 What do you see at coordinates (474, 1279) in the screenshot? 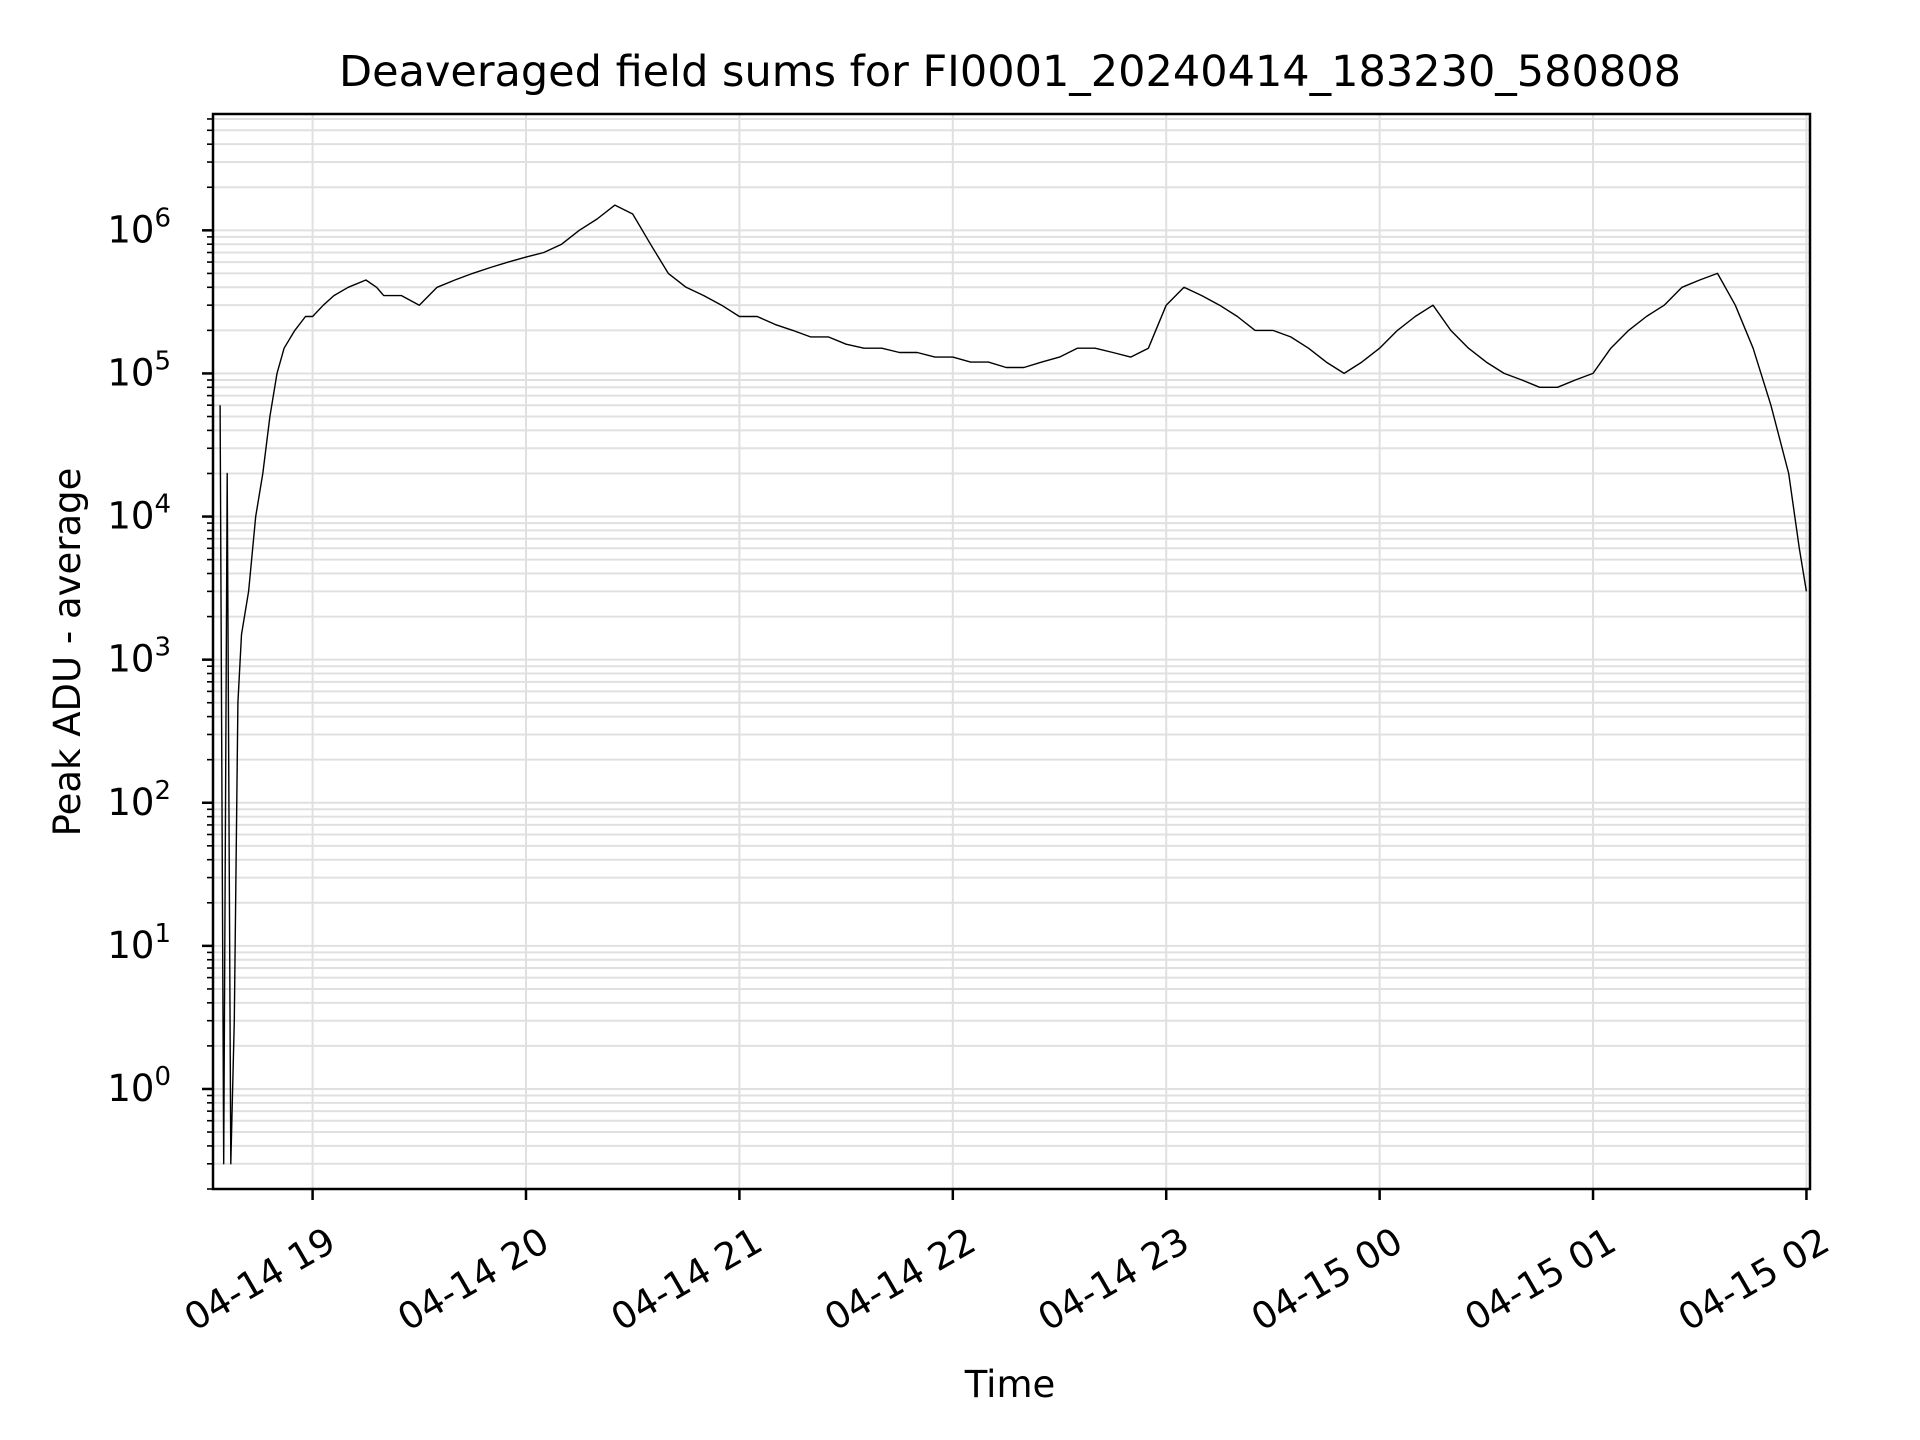
I see `x-tick-label: 04-14 20` at bounding box center [474, 1279].